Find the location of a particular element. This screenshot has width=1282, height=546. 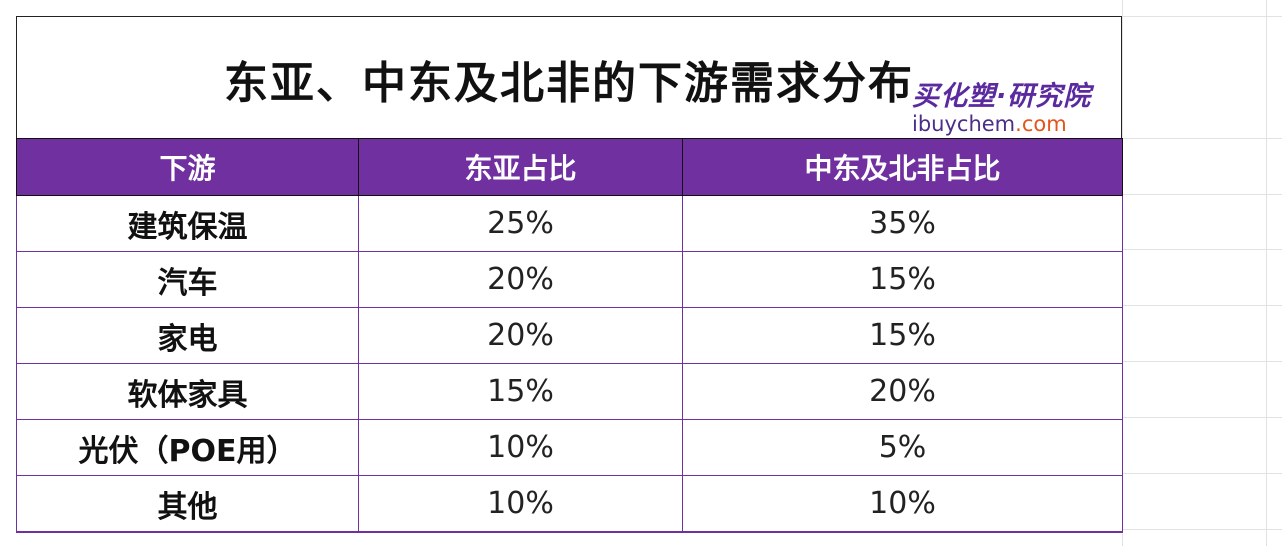

mena-value: 35% is located at coordinates (902, 223).